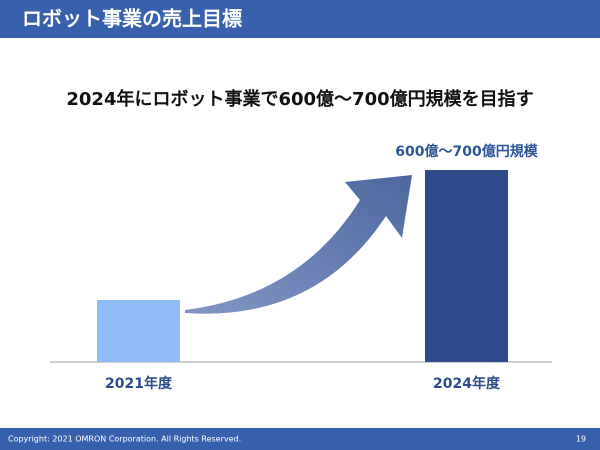 The height and width of the screenshot is (450, 600). What do you see at coordinates (139, 383) in the screenshot?
I see `x-tick-label: 2021年度` at bounding box center [139, 383].